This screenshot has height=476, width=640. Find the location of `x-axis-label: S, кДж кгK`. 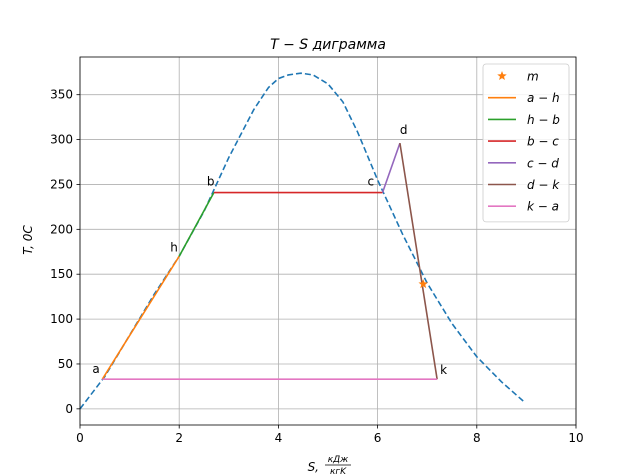

x-axis-label: S, кДж кгK is located at coordinates (329, 465).